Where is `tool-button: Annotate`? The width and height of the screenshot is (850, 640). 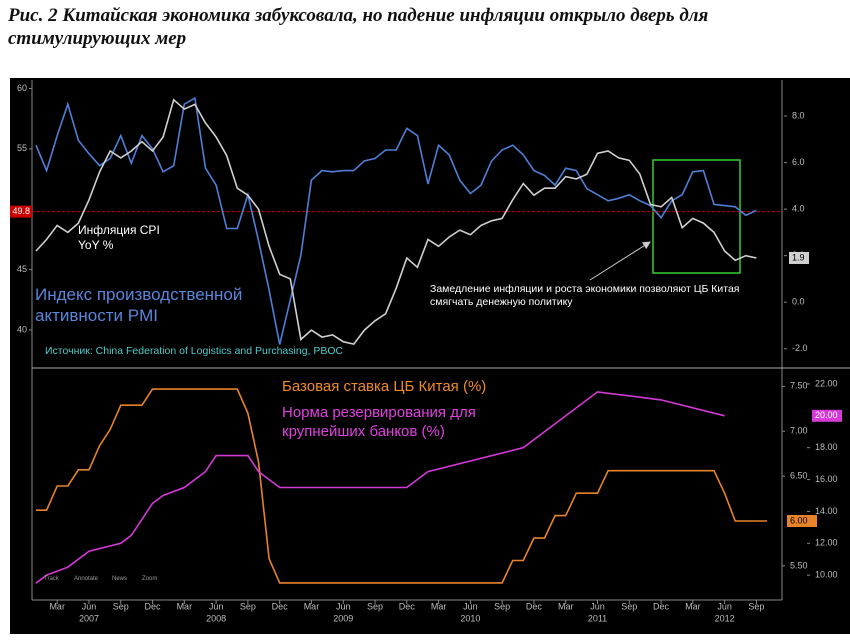 tool-button: Annotate is located at coordinates (86, 579).